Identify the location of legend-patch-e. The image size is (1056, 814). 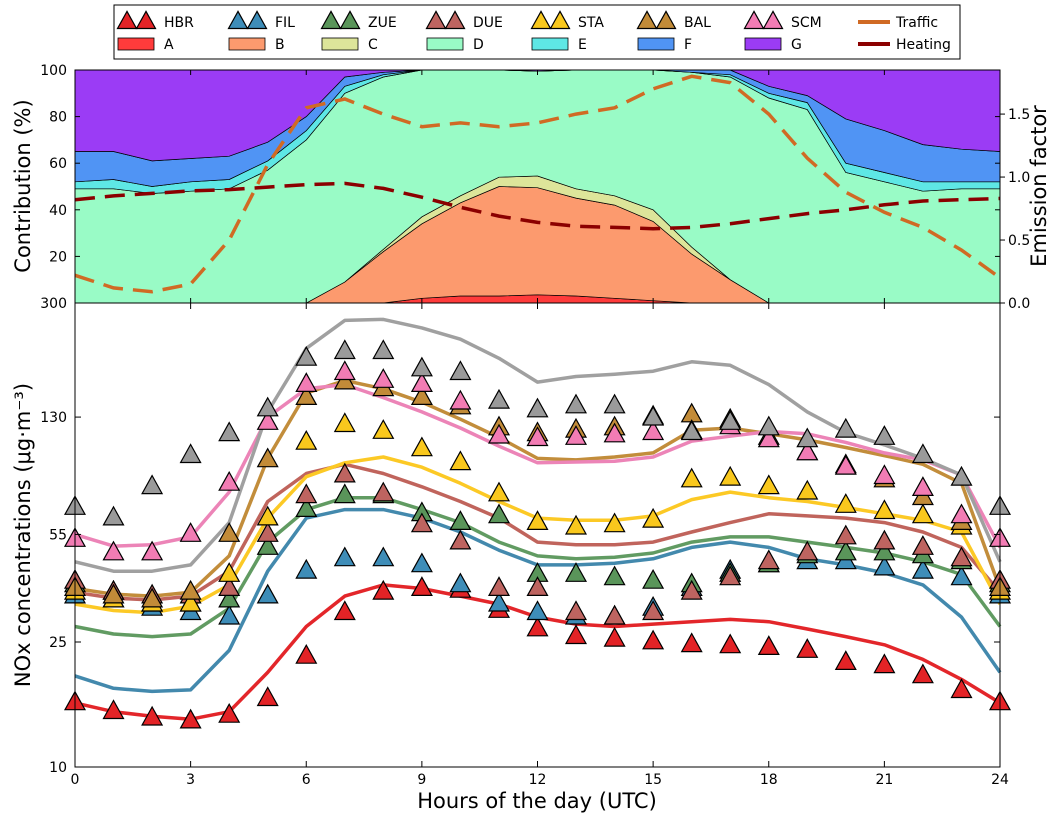
(550, 44).